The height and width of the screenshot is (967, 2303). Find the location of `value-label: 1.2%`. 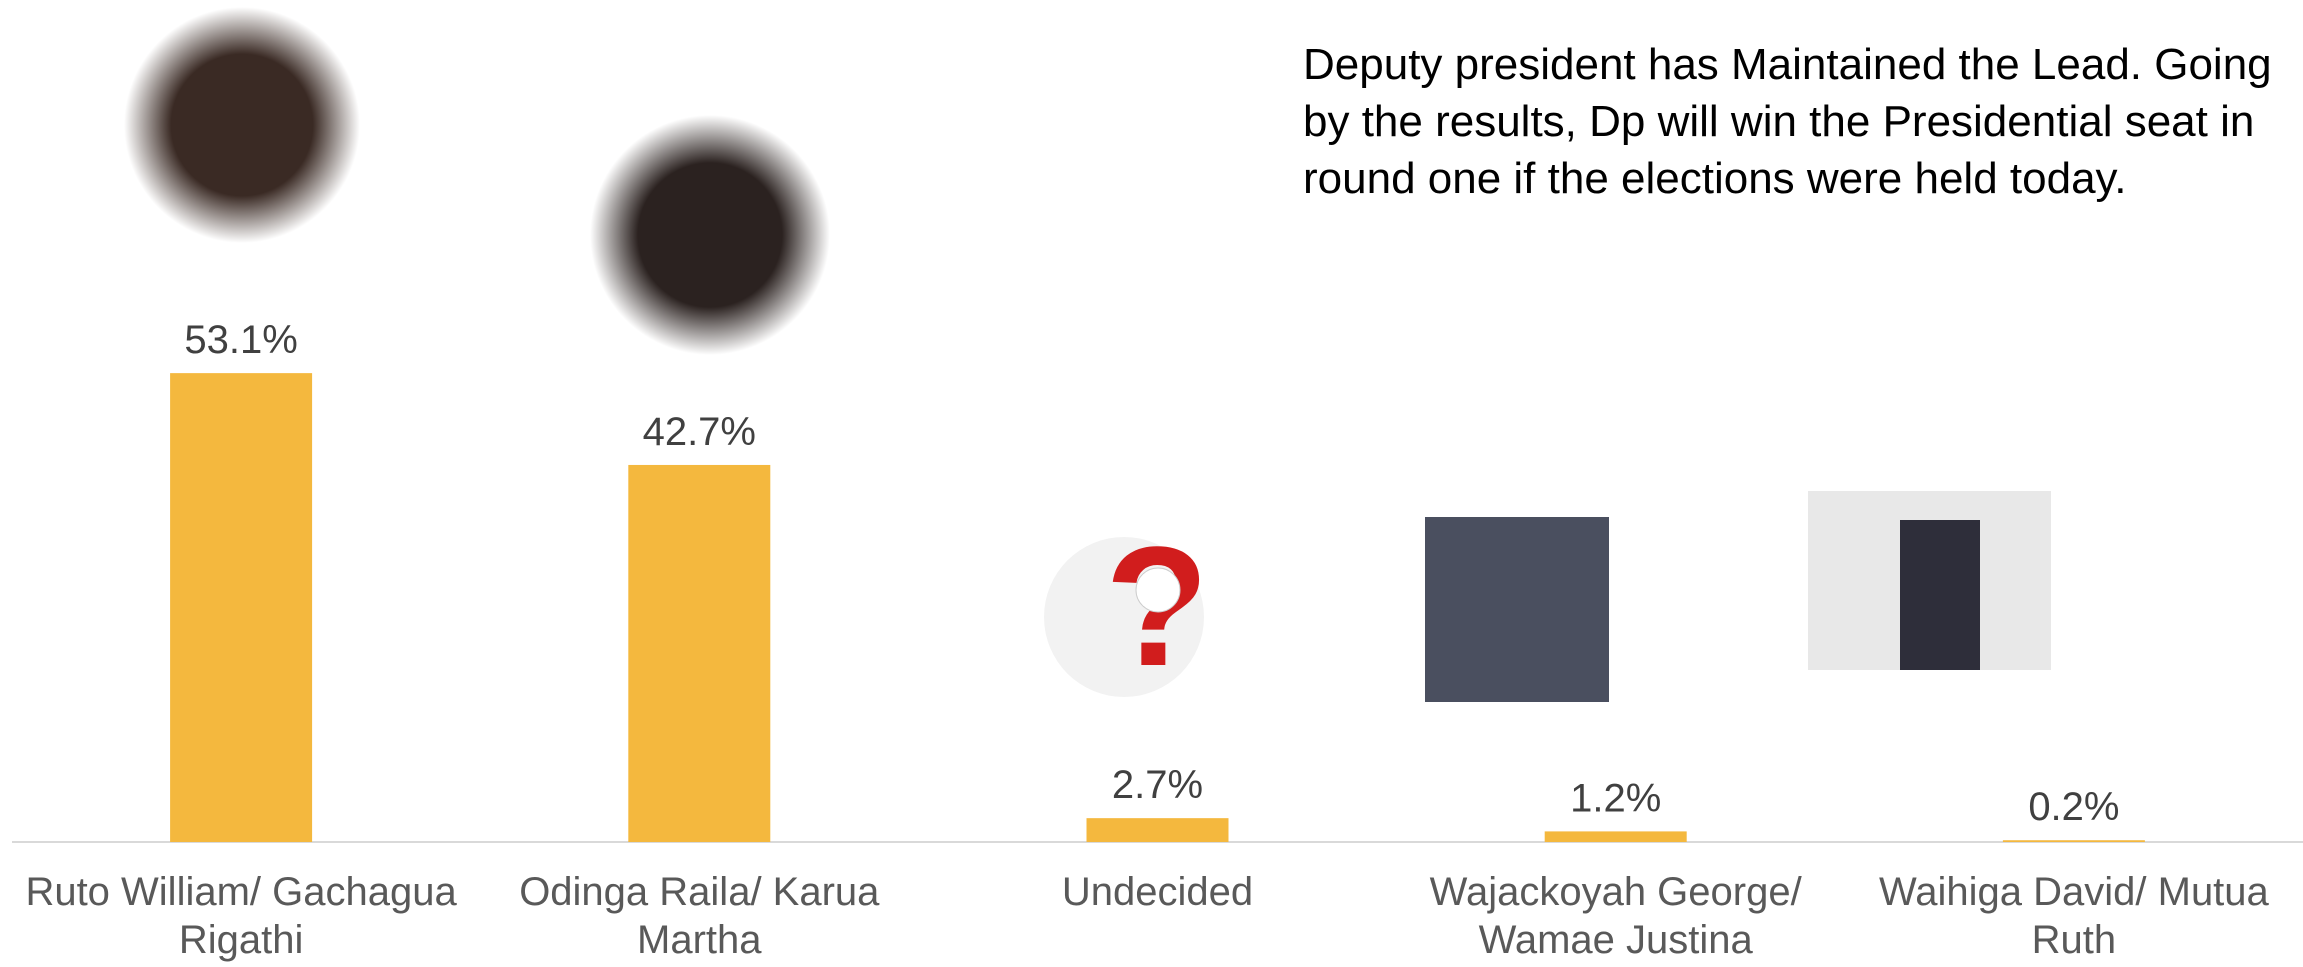

value-label: 1.2% is located at coordinates (1615, 798).